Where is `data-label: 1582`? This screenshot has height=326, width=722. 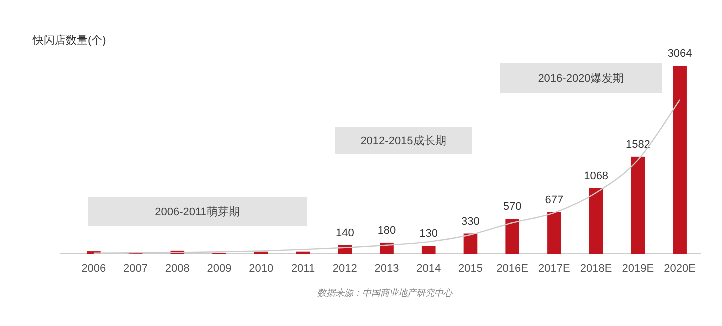
data-label: 1582 is located at coordinates (638, 144).